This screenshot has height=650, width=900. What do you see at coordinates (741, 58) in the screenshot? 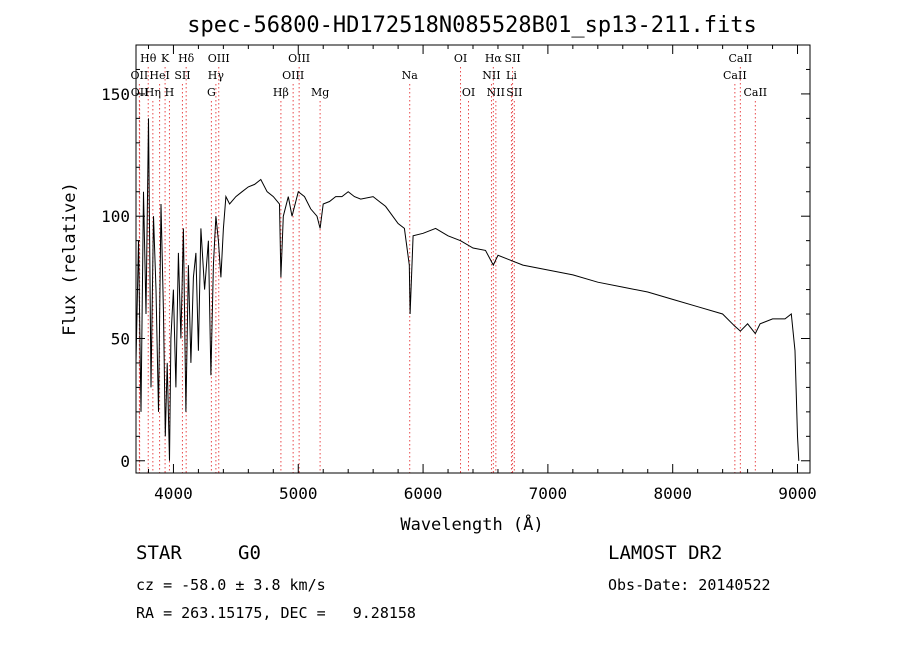
I see `line-label-8: CaII` at bounding box center [741, 58].